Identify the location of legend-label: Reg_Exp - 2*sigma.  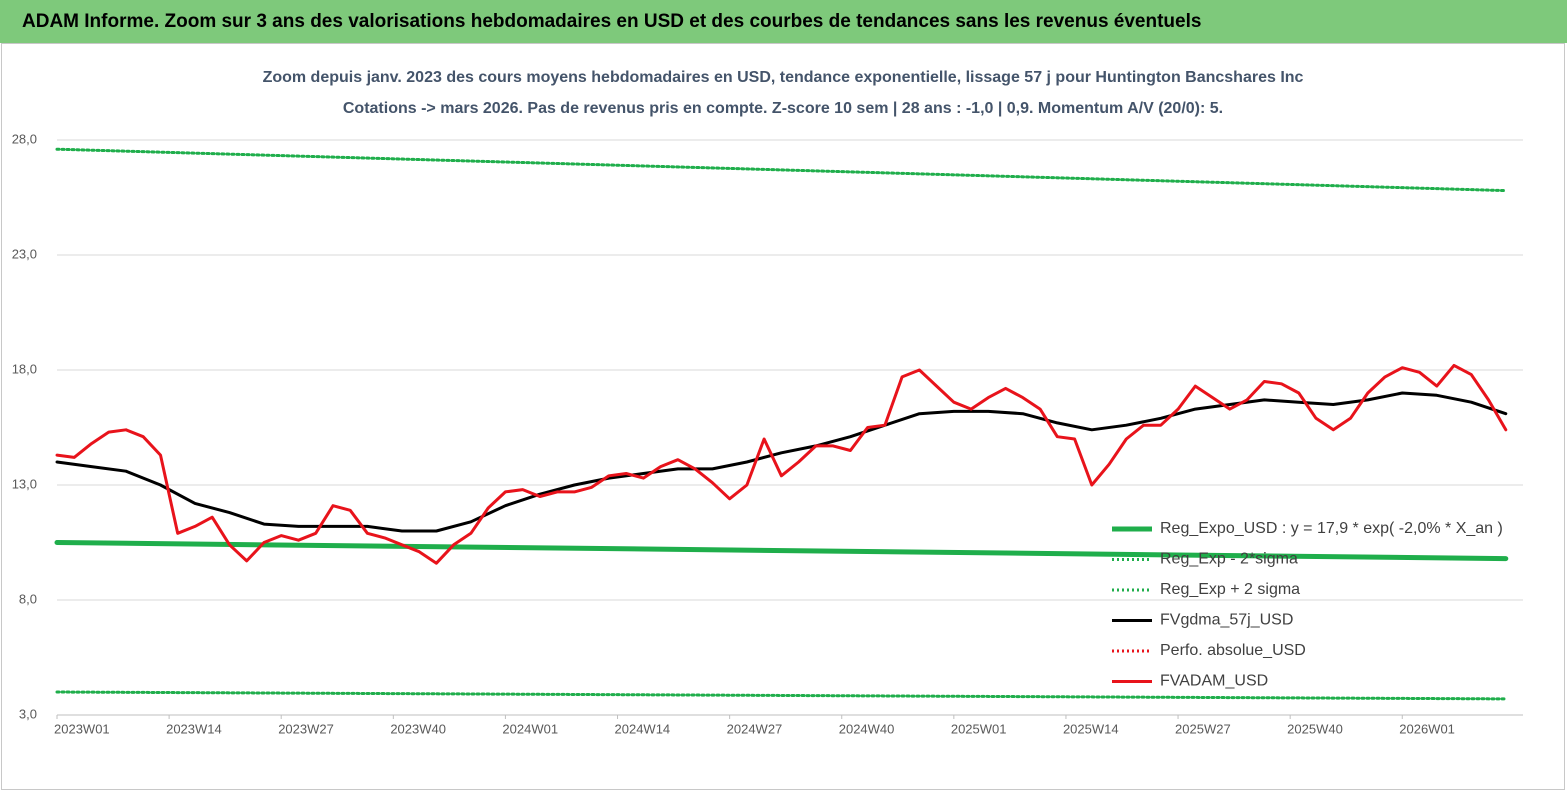
(1229, 559).